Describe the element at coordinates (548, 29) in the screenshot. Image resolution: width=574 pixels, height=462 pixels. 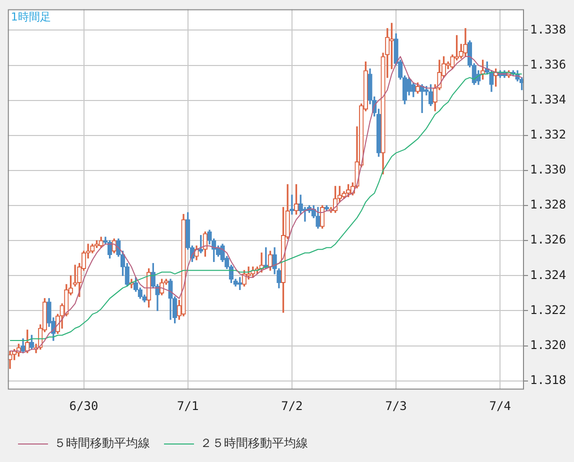
I see `y-tick-label: 1.338` at that location.